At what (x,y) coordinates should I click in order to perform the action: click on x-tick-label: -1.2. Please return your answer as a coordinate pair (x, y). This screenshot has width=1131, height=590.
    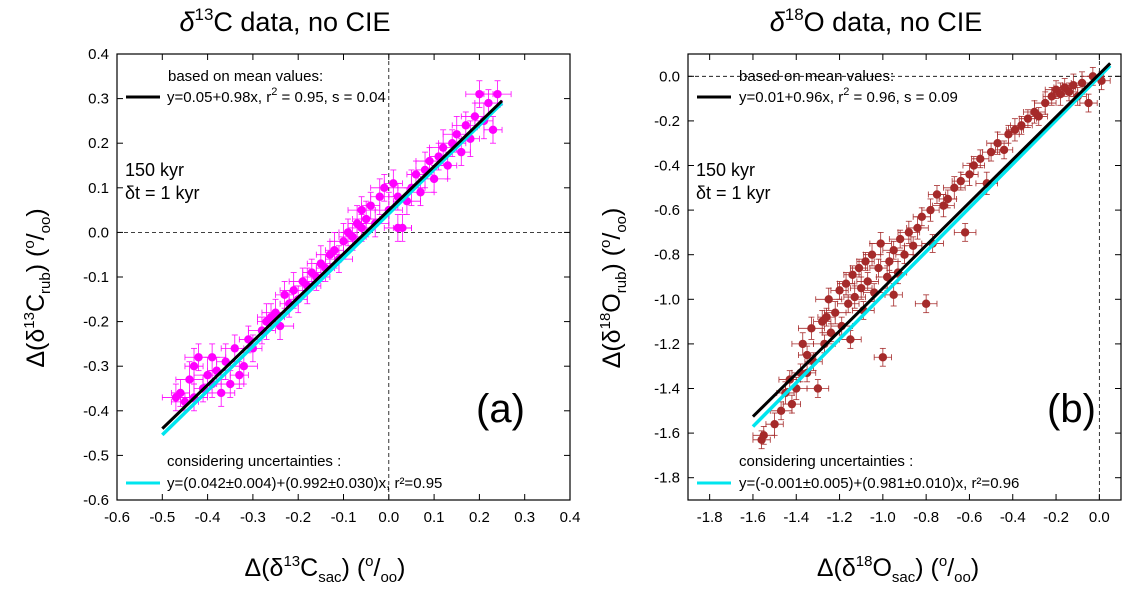
    Looking at the image, I should click on (840, 517).